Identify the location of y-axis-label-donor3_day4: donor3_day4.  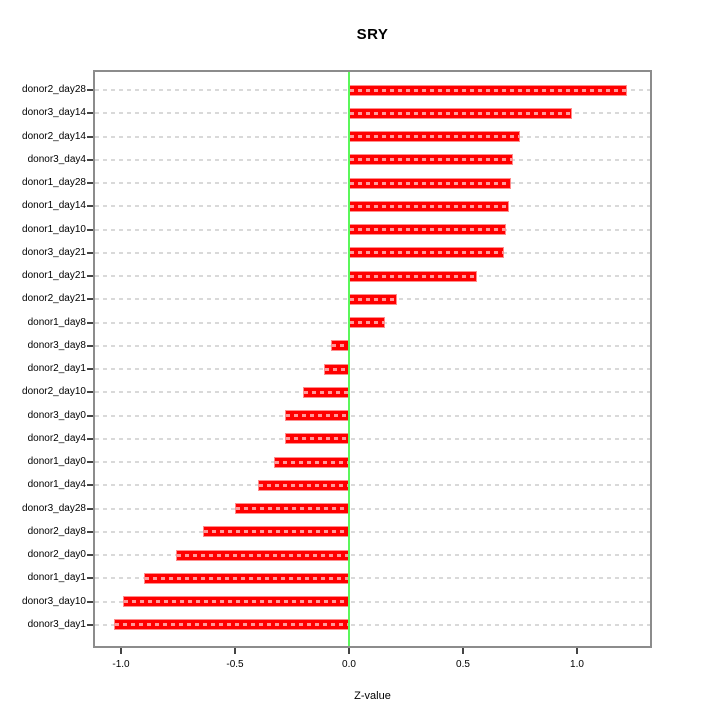
(56, 159).